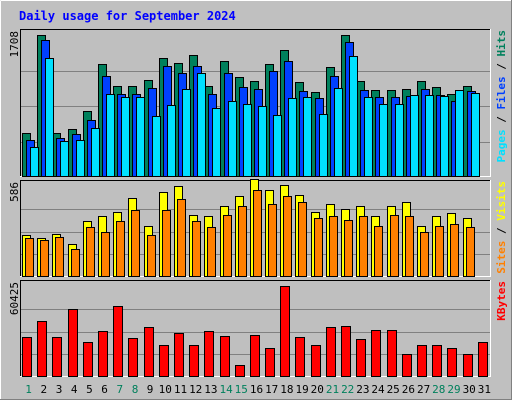 The width and height of the screenshot is (512, 400). Describe the element at coordinates (501, 257) in the screenshot. I see `legend-sites: Sites` at that location.